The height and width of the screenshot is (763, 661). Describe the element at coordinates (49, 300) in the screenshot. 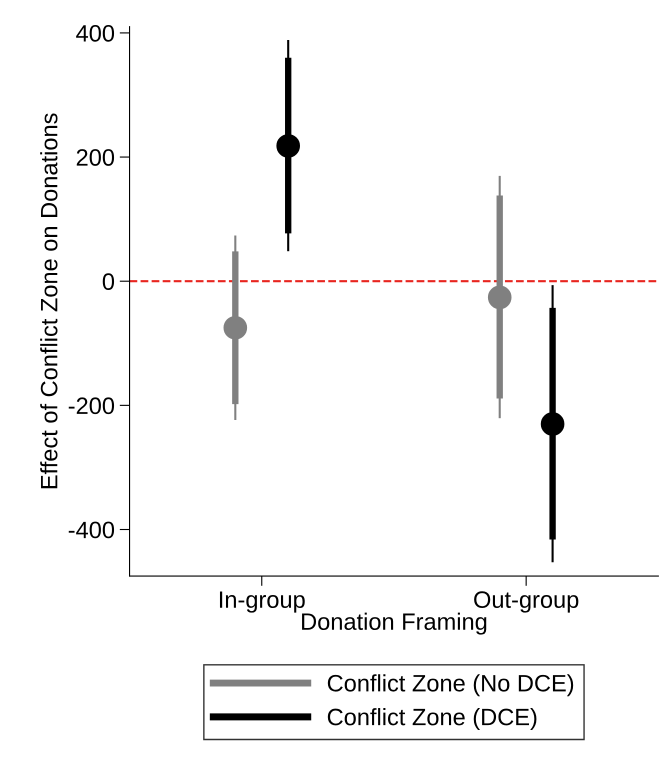

I see `y-axis-title: Effect of Conflict Zone on Donations` at that location.